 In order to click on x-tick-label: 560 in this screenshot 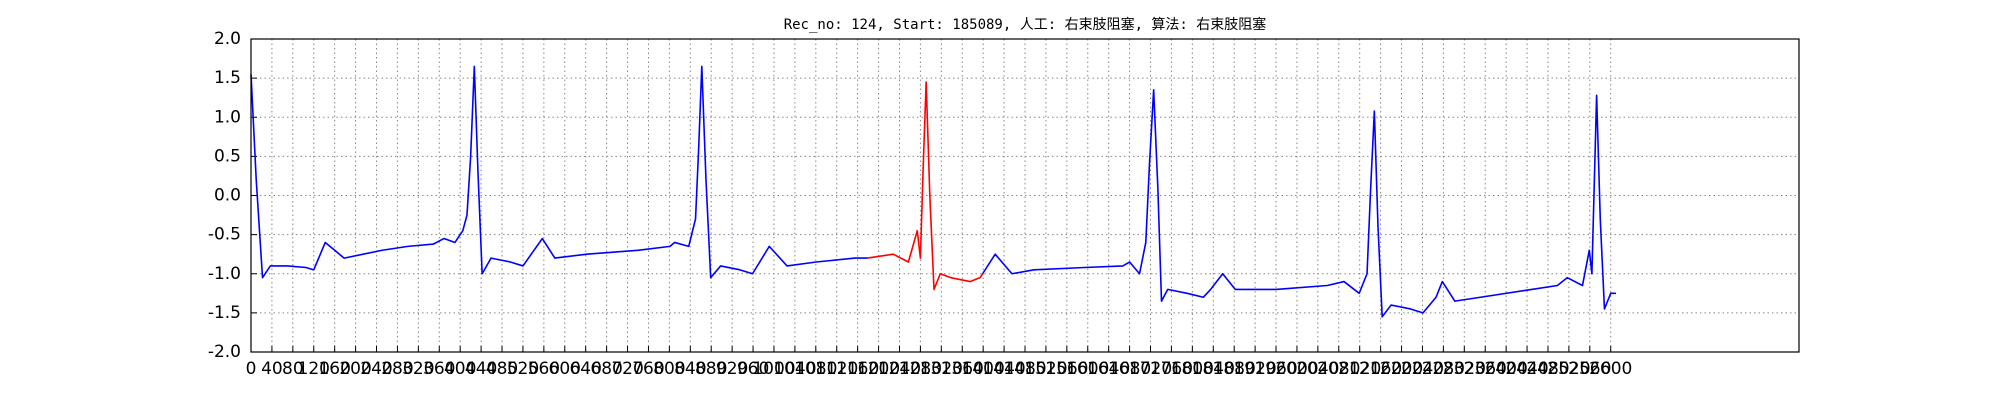, I will do `click(544, 369)`.